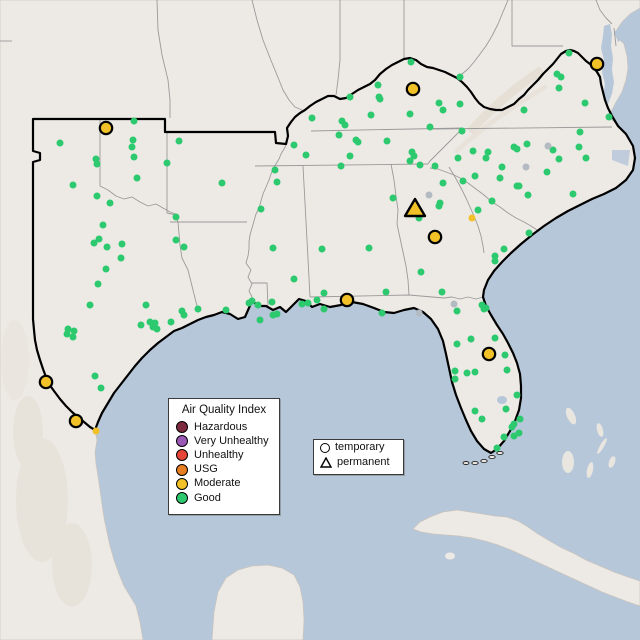 This screenshot has width=640, height=640. Describe the element at coordinates (415, 207) in the screenshot. I see `moderate-permanent-triangle` at that location.